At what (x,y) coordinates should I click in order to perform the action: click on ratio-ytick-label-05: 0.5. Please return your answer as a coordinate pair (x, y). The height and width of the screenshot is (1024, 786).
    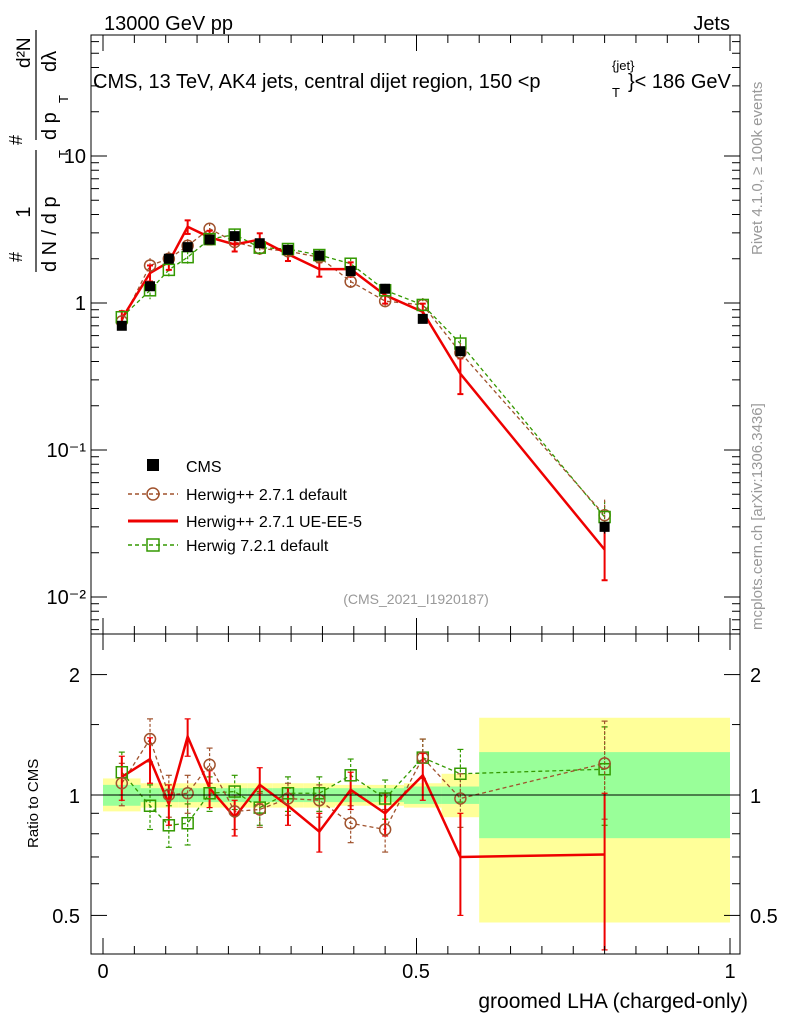
    Looking at the image, I should click on (66, 917).